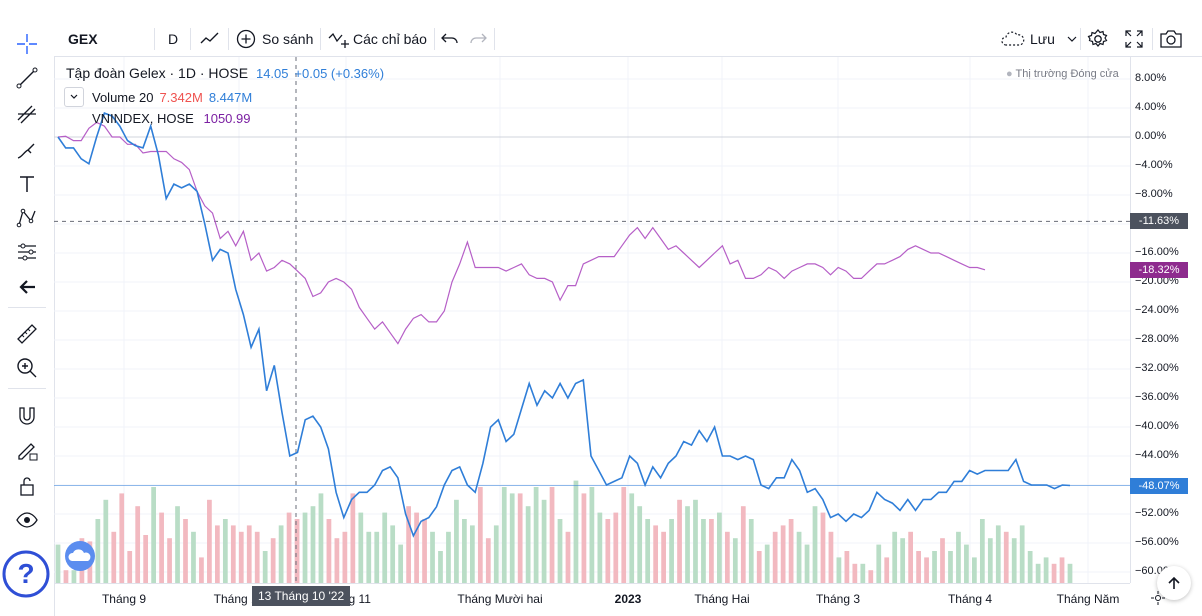 The width and height of the screenshot is (1202, 616). I want to click on gear-icon, so click(1098, 39).